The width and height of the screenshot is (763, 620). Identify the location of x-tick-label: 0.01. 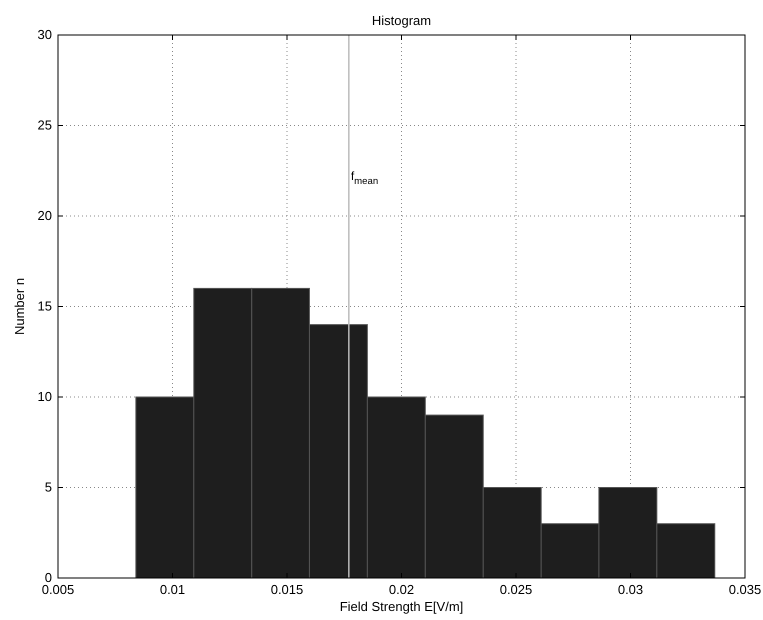
(173, 589).